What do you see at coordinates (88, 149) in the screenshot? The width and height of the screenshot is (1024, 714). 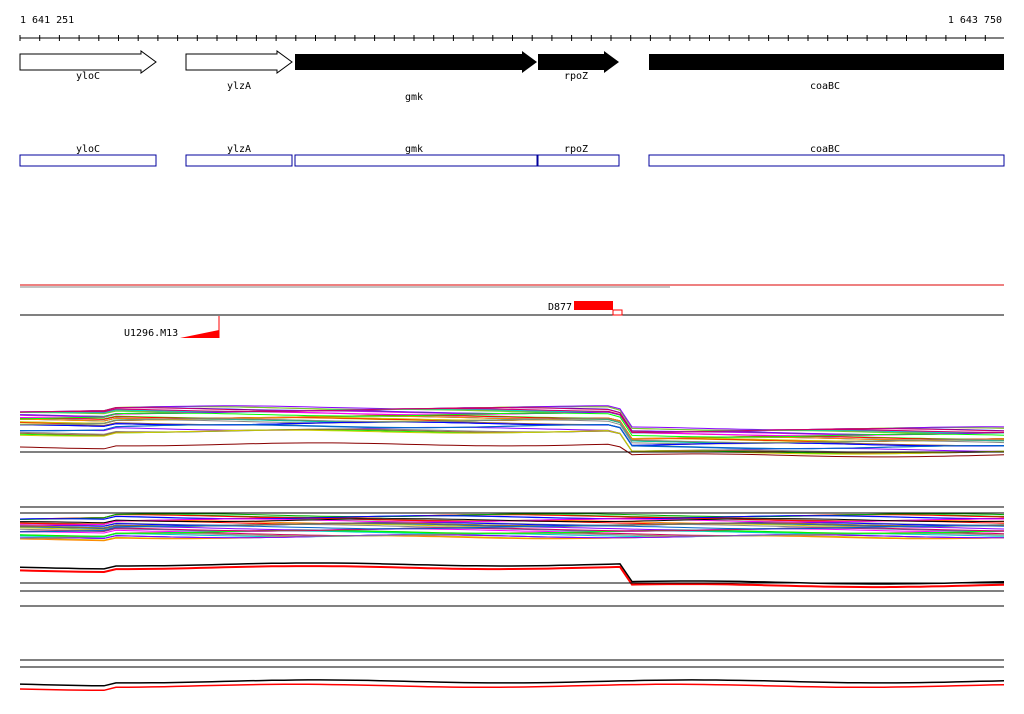 I see `operon-label: yloC` at bounding box center [88, 149].